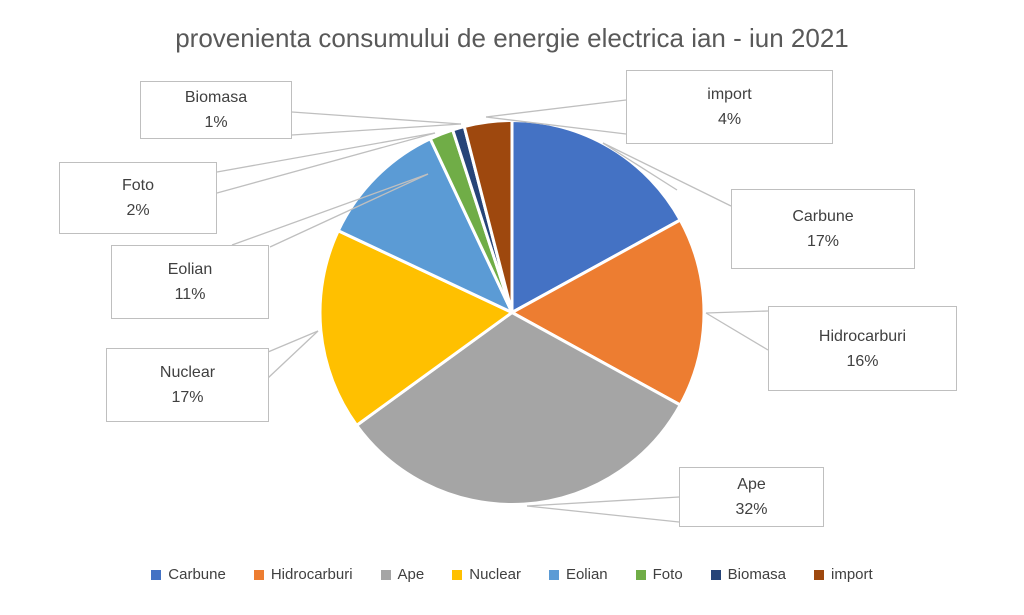 This screenshot has width=1024, height=615. Describe the element at coordinates (411, 574) in the screenshot. I see `legend-label: Ape` at that location.